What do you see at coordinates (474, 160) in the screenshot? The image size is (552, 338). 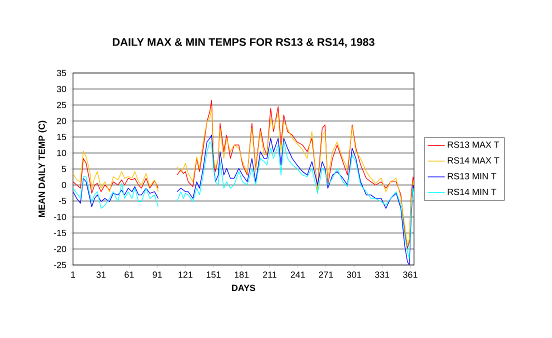 I see `legend-label: RS14 MAX T` at bounding box center [474, 160].